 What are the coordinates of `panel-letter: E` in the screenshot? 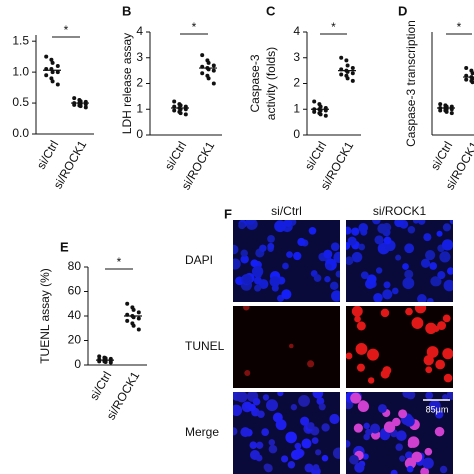 It's located at (64, 246).